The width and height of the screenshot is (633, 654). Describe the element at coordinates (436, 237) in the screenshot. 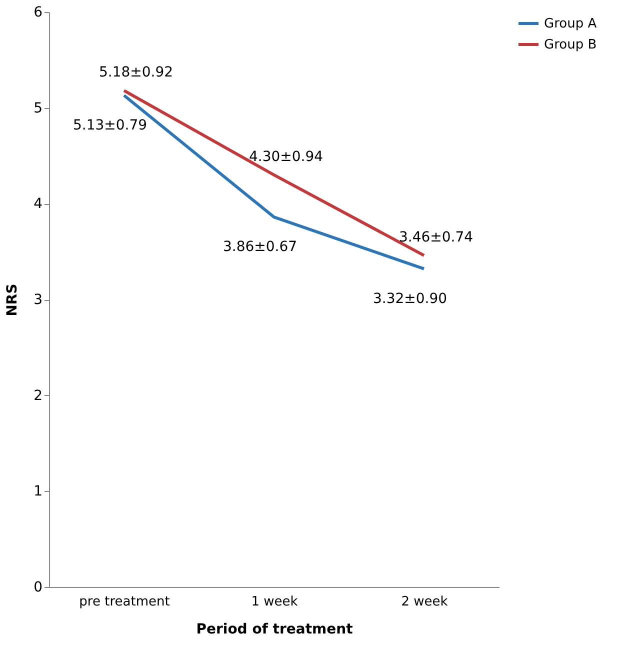

I see `data-label: 3.46±0.74` at that location.